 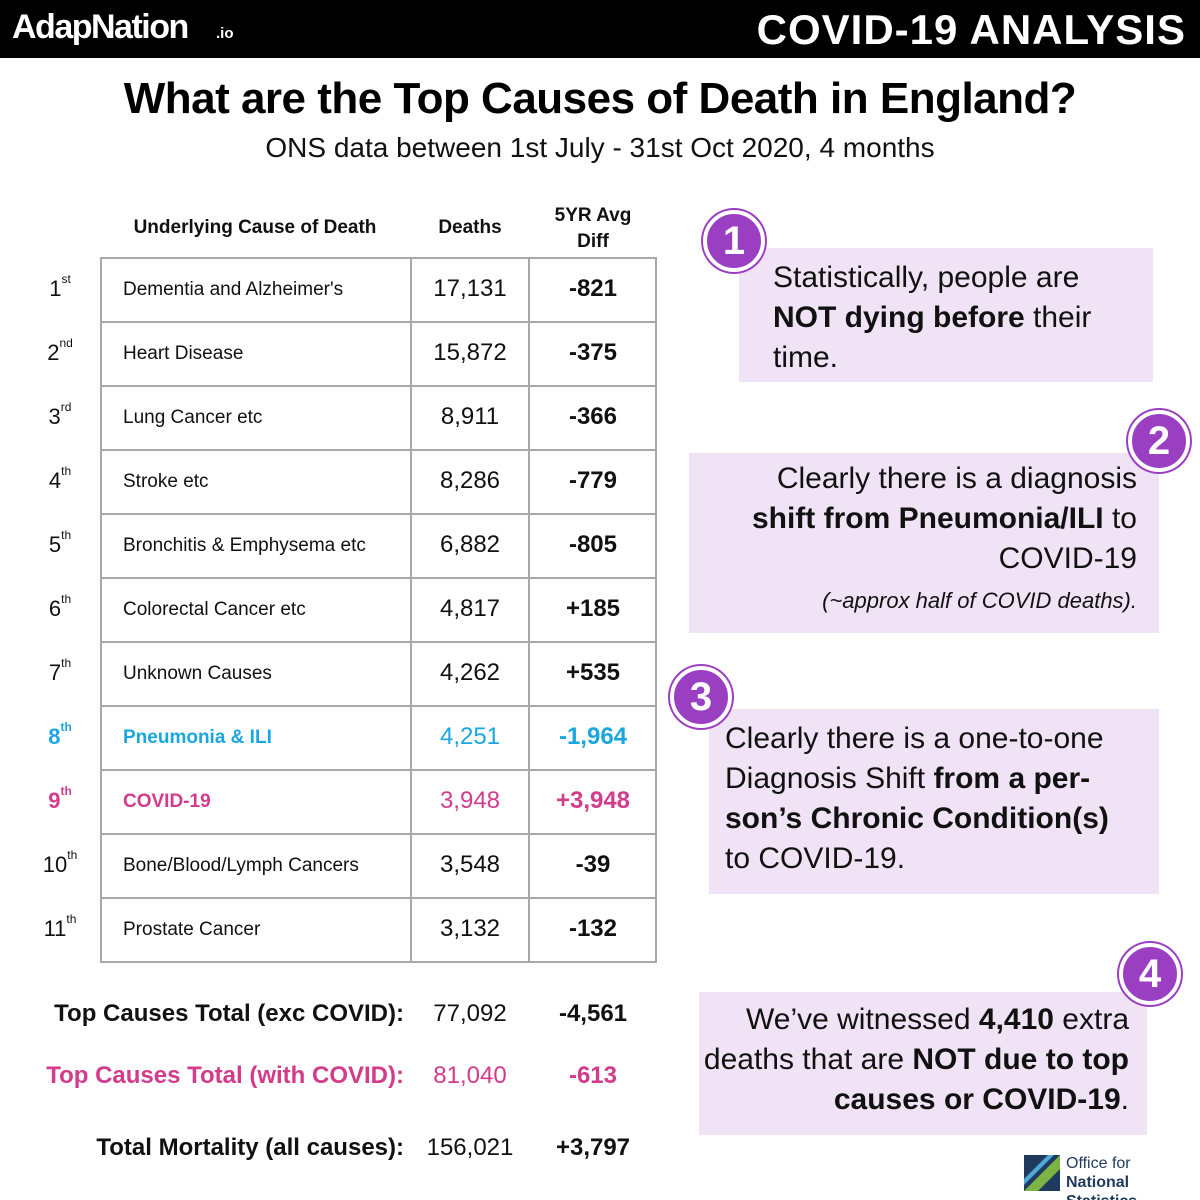 I want to click on note-badge-3: 3, so click(x=701, y=697).